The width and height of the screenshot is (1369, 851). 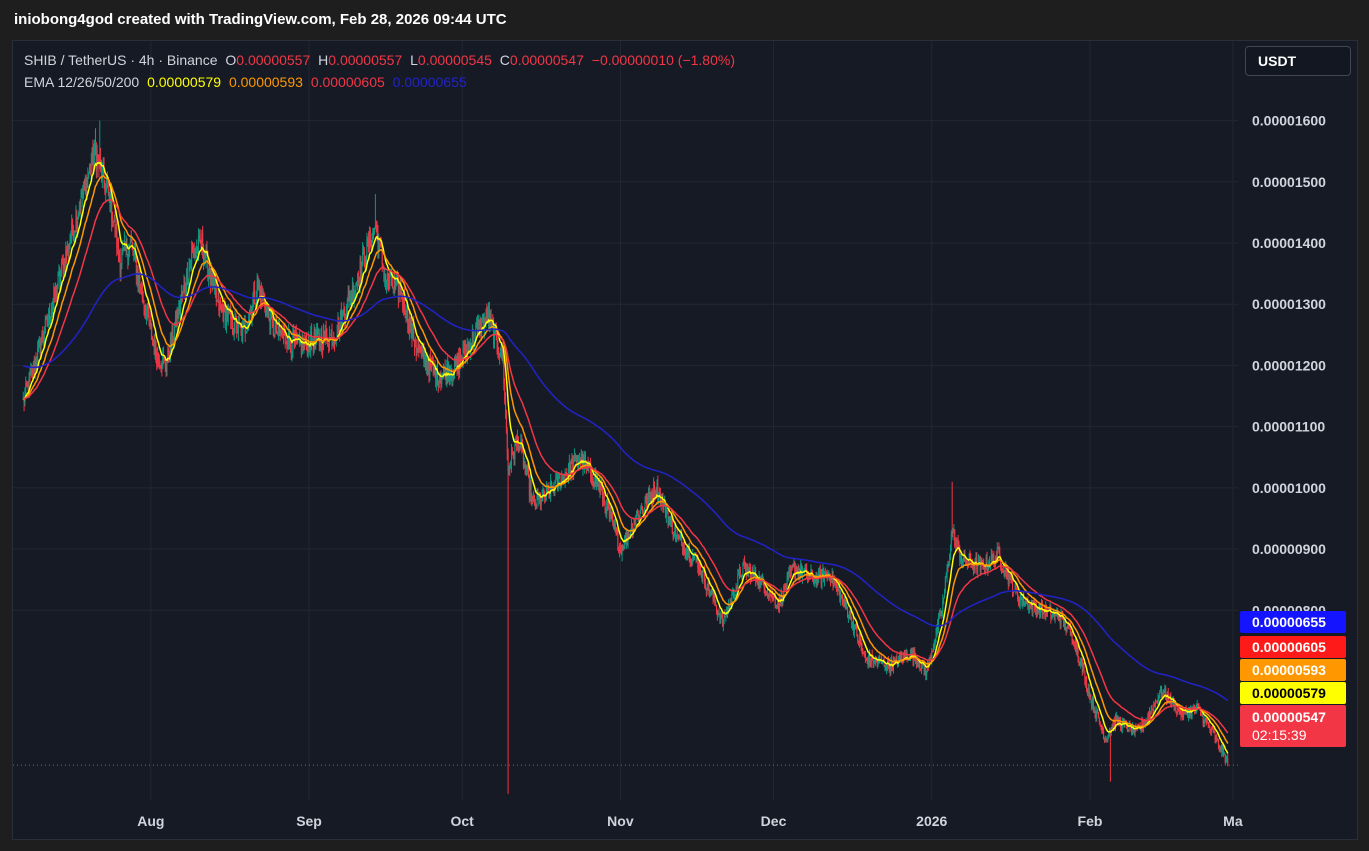 What do you see at coordinates (323, 60) in the screenshot?
I see `high-label: H` at bounding box center [323, 60].